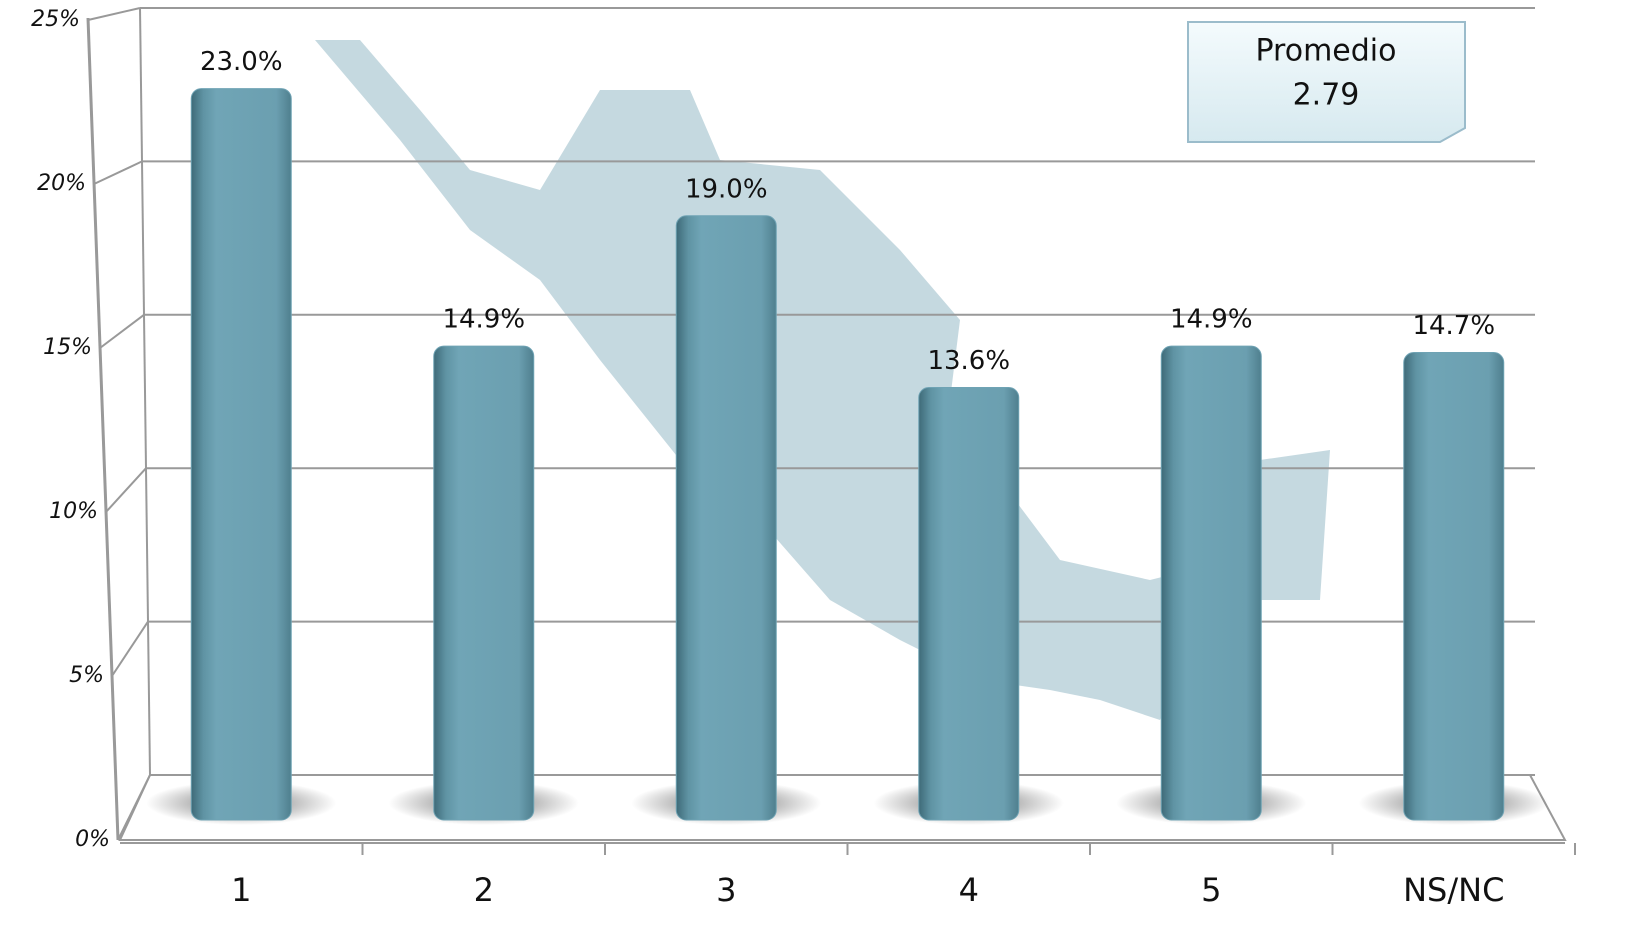  I want to click on y-tick-label: 0%, so click(92, 839).